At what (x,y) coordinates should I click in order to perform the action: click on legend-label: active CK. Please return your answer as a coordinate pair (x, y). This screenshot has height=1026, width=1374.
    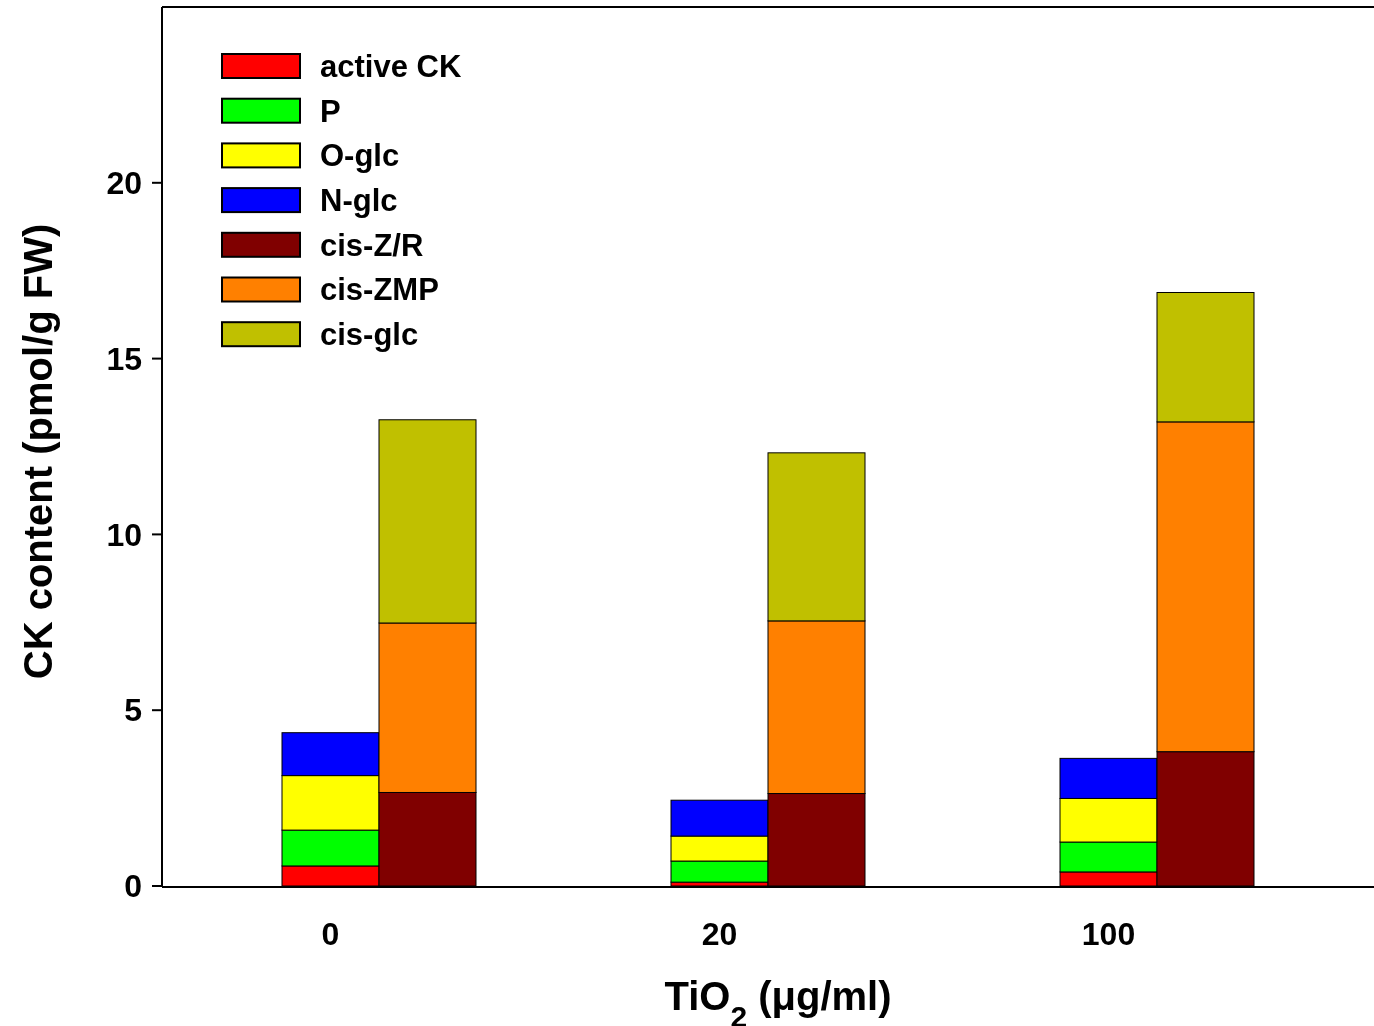
    Looking at the image, I should click on (391, 66).